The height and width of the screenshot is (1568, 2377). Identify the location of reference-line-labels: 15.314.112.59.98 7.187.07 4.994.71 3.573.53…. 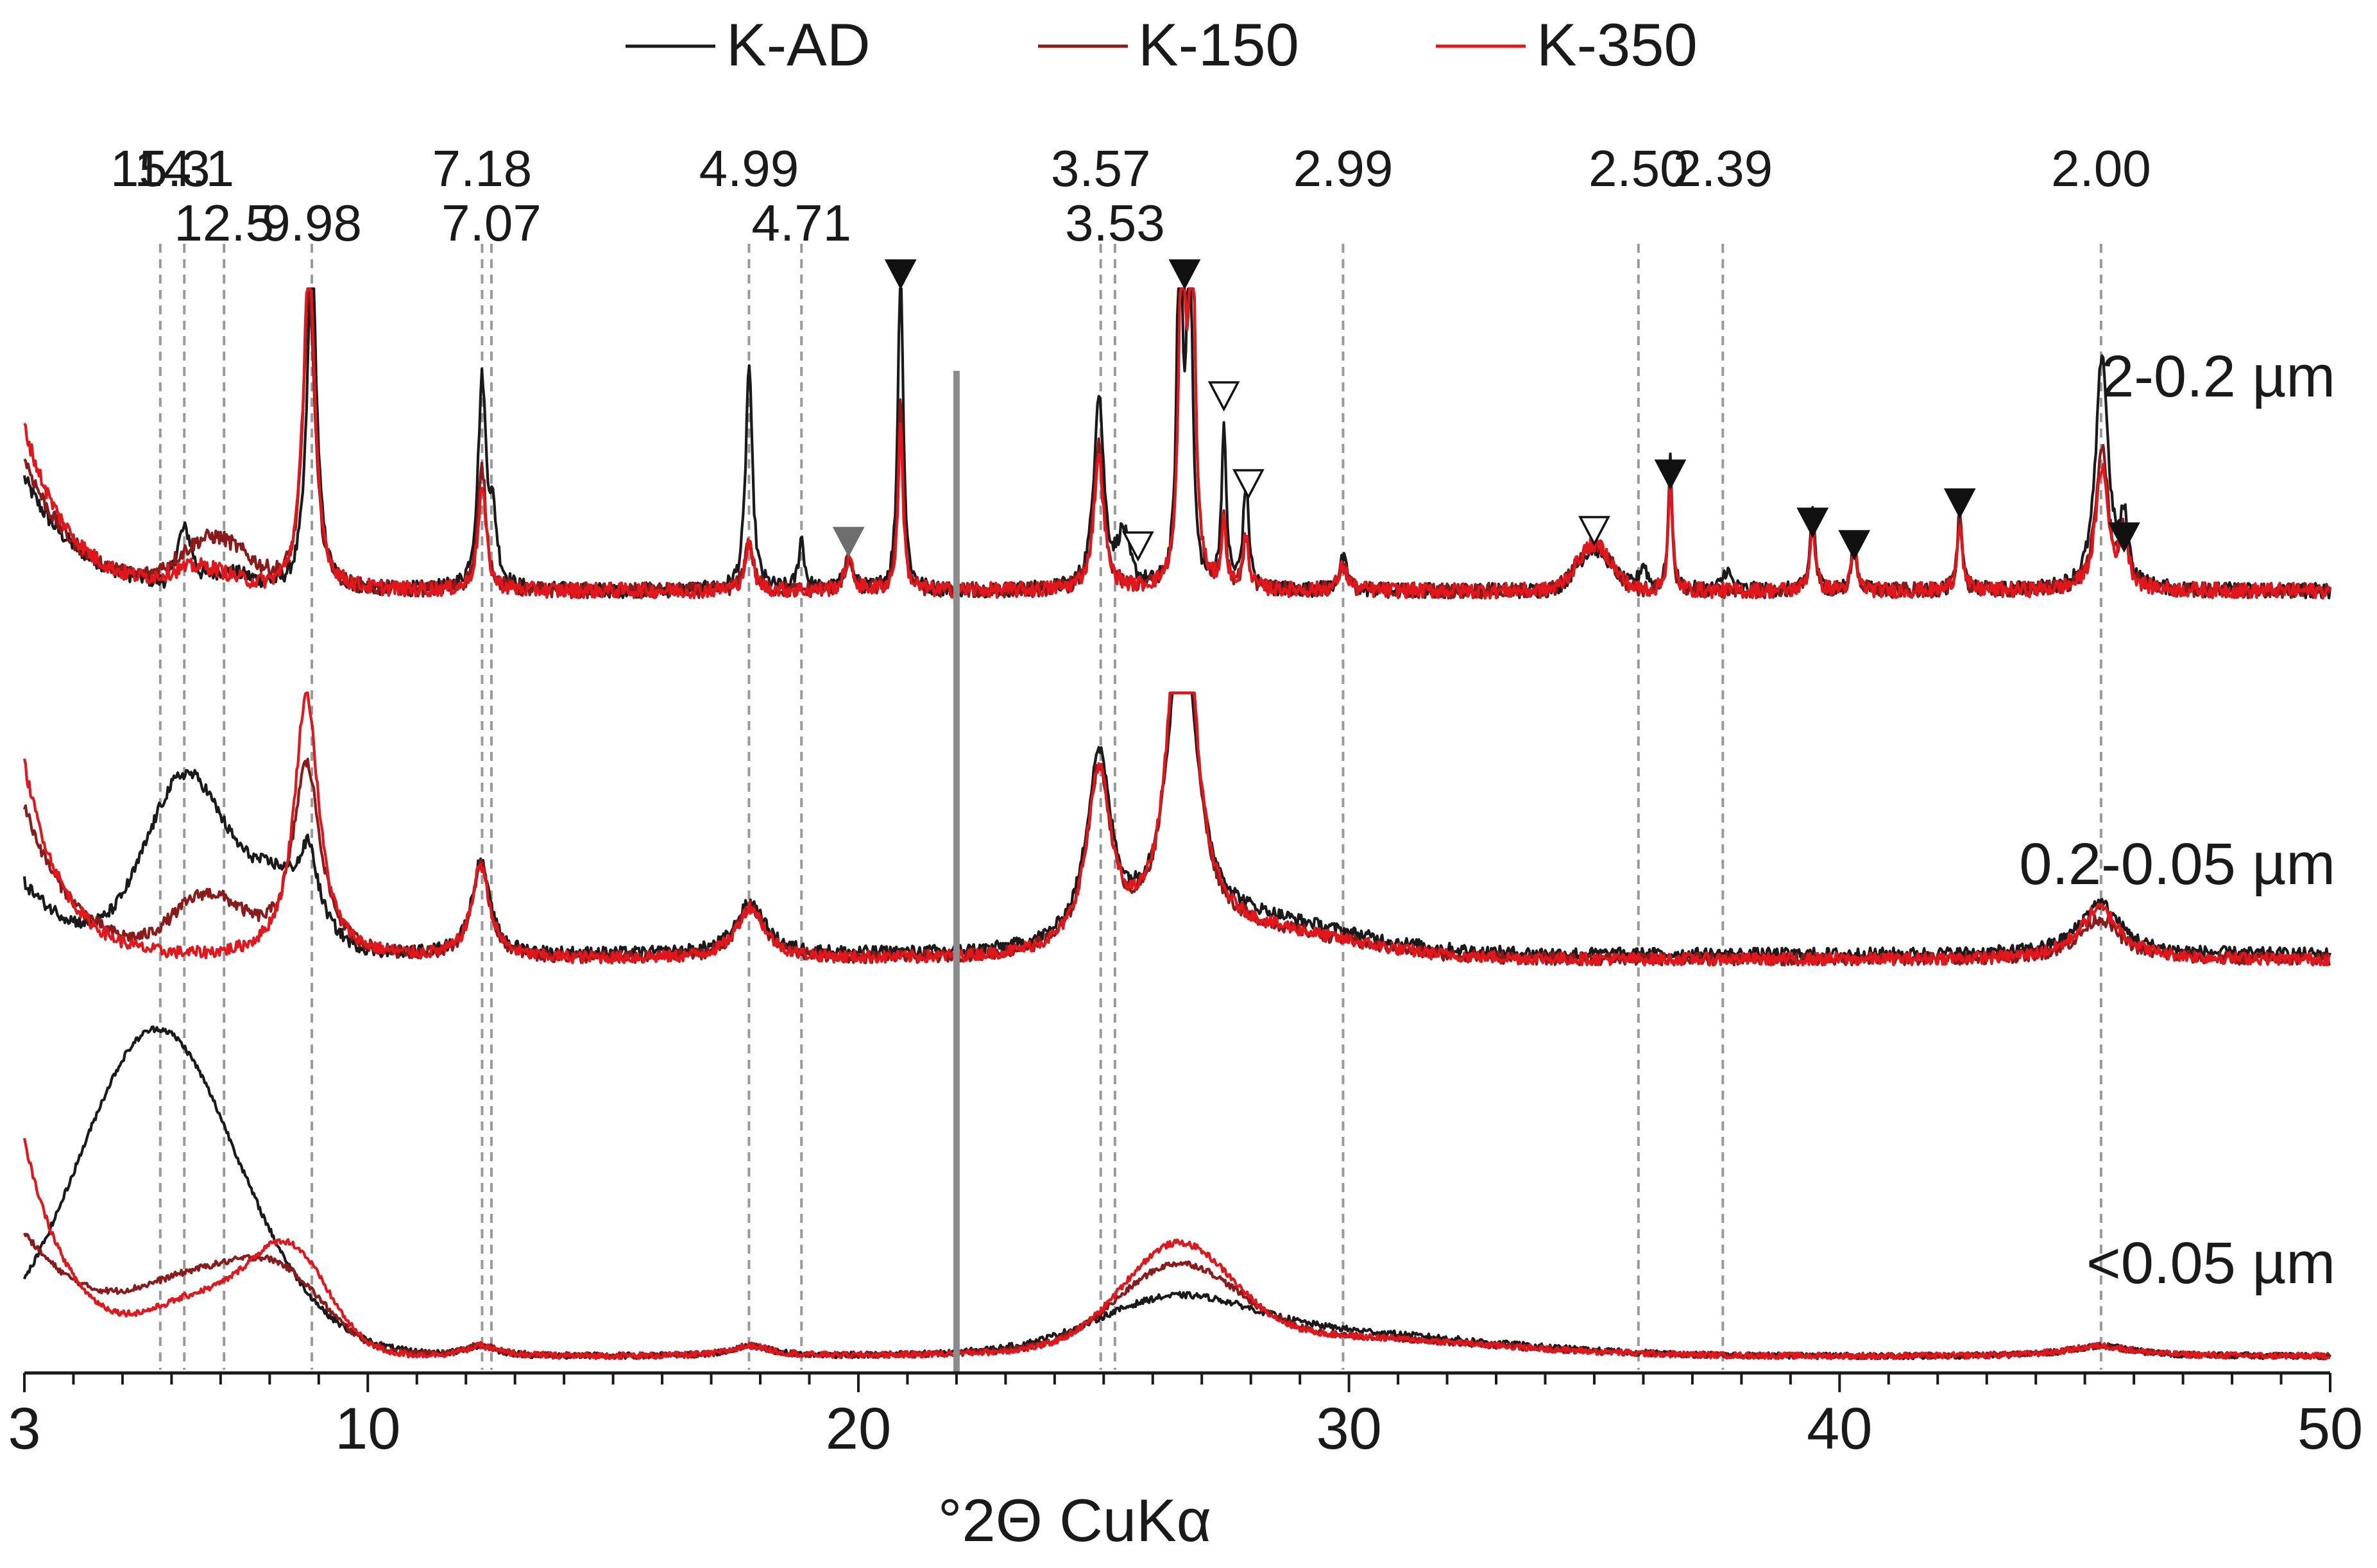
(1130, 195).